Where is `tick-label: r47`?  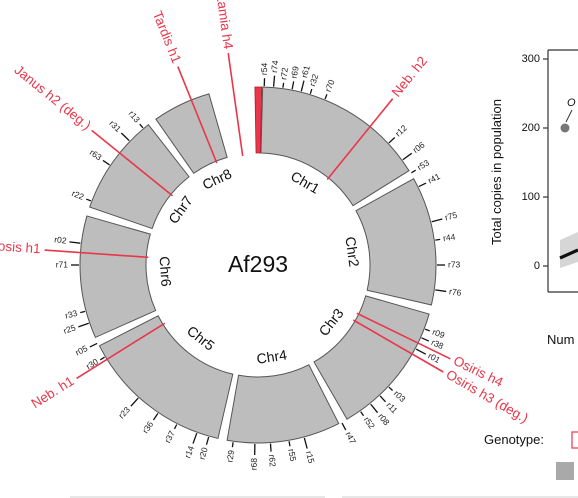 tick-label: r47 is located at coordinates (350, 438).